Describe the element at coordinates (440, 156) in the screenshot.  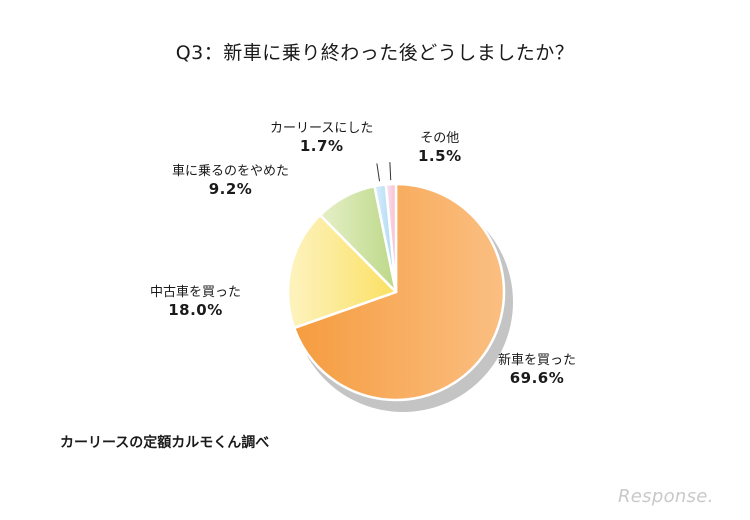
I see `slice-value: 1.5%` at that location.